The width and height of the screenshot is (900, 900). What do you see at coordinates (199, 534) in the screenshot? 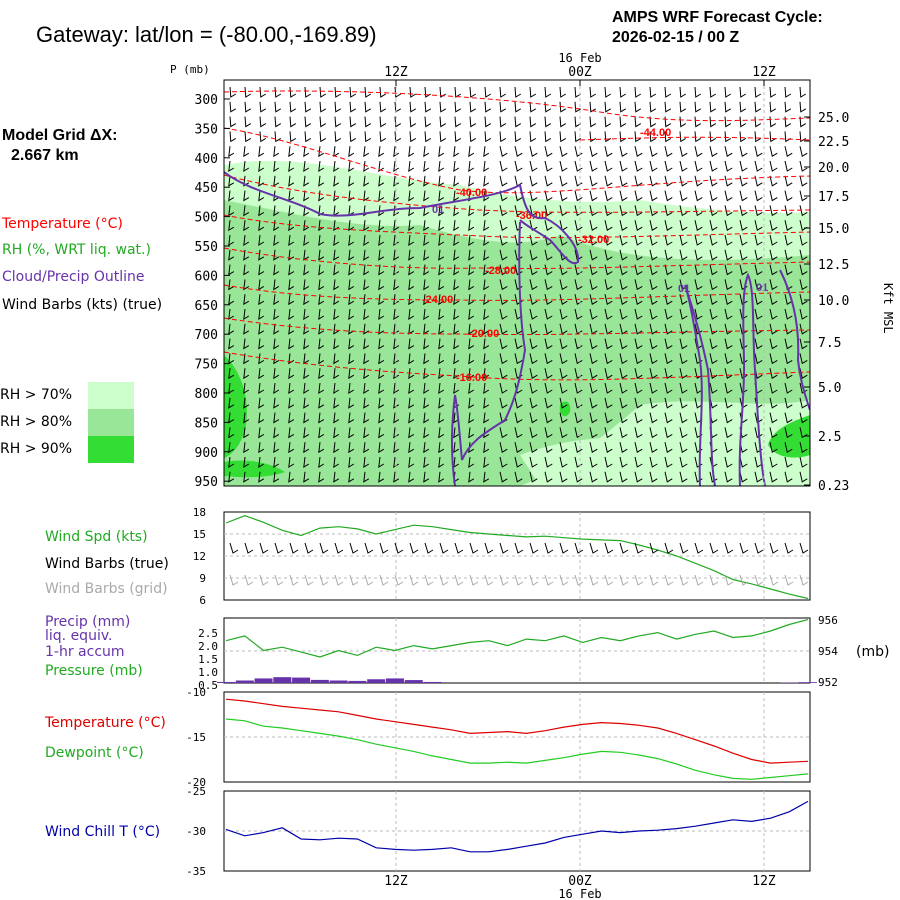
I see `wind-panel-ytick-label: 15` at bounding box center [199, 534].